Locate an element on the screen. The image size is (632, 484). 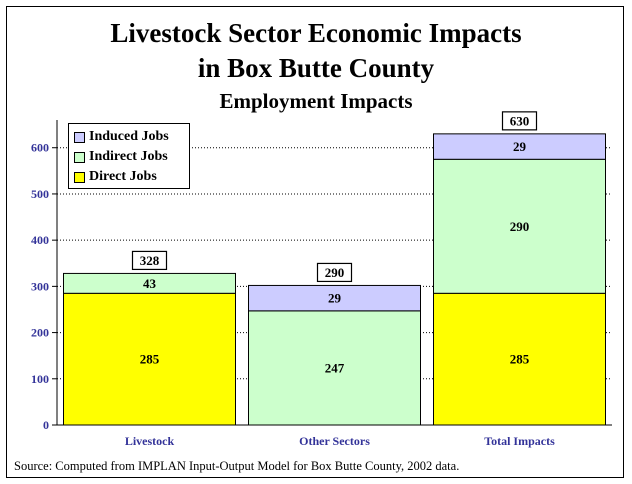
segment-label-2-2: 29 is located at coordinates (520, 146).